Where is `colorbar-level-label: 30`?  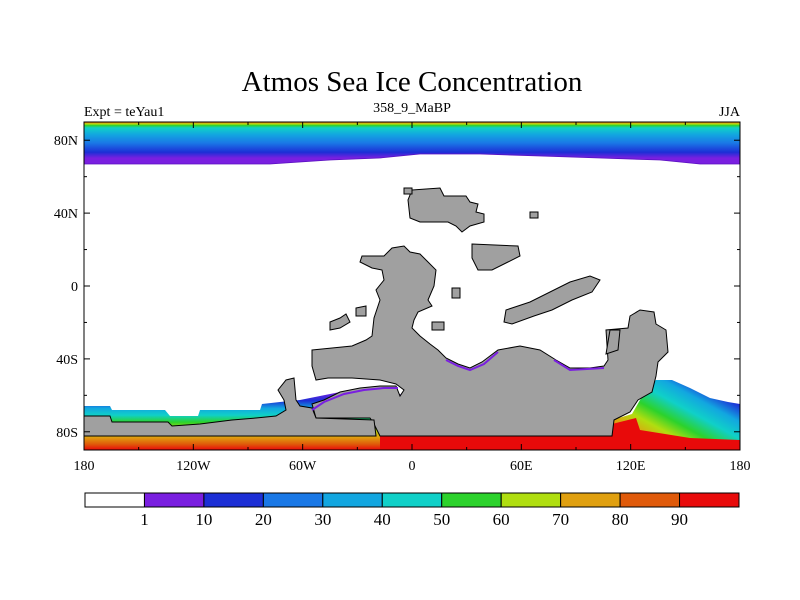 colorbar-level-label: 30 is located at coordinates (322, 519).